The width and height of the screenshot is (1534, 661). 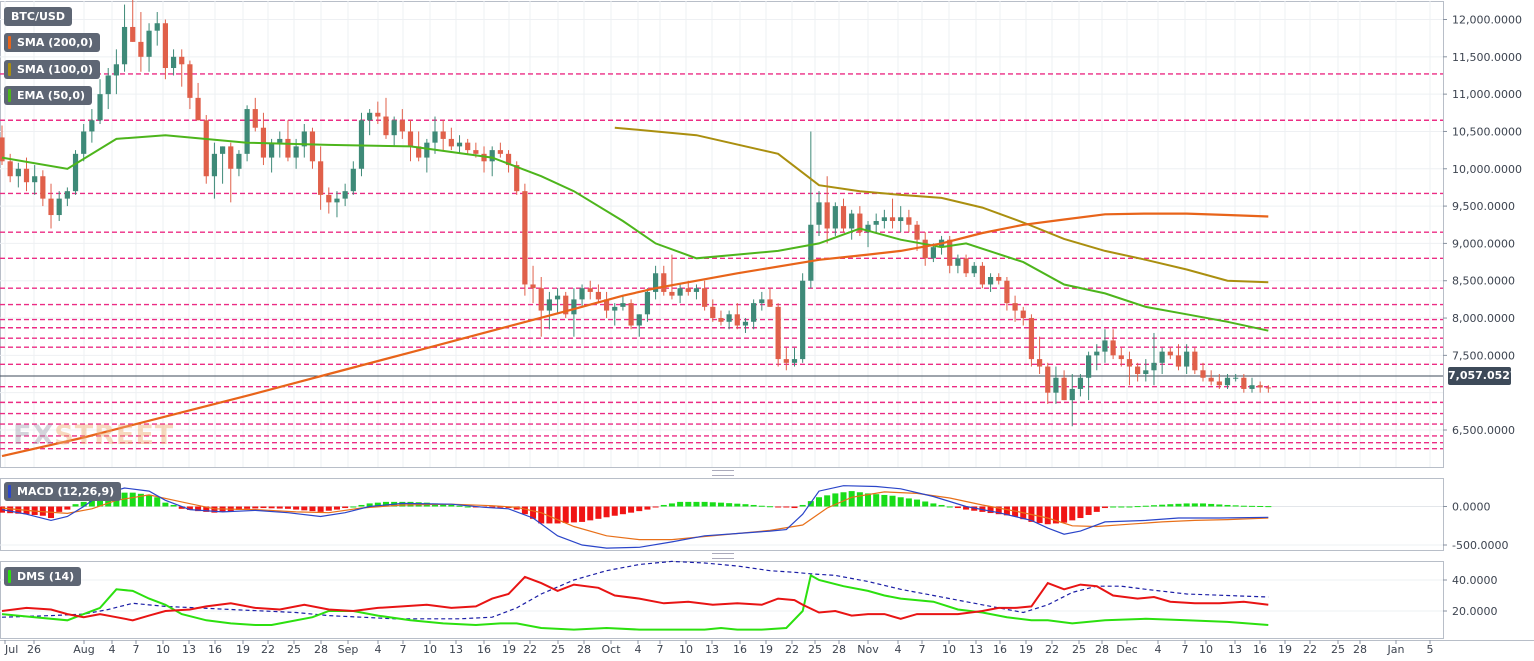 I want to click on panel-frame, so click(x=722, y=514).